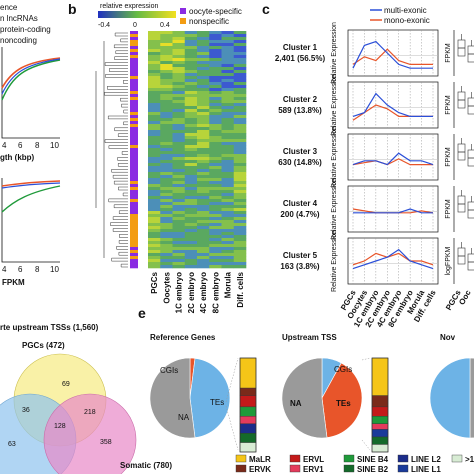 Image resolution: width=474 pixels, height=474 pixels. What do you see at coordinates (300, 255) in the screenshot?
I see `cluster-name: Cluster 5` at bounding box center [300, 255].